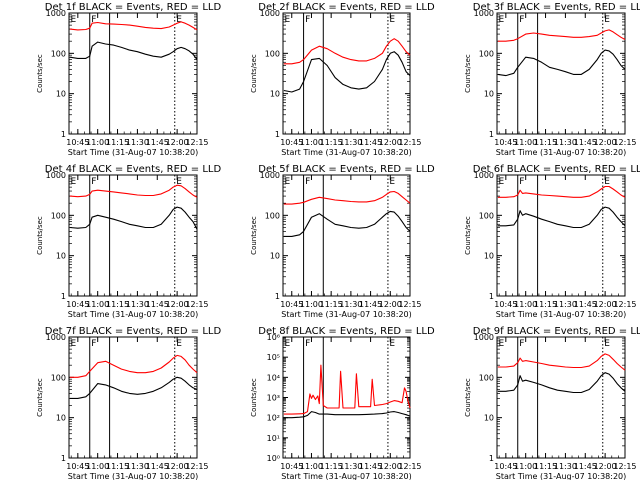  I want to click on panel-2-xtick-label: 11:45, so click(370, 142).